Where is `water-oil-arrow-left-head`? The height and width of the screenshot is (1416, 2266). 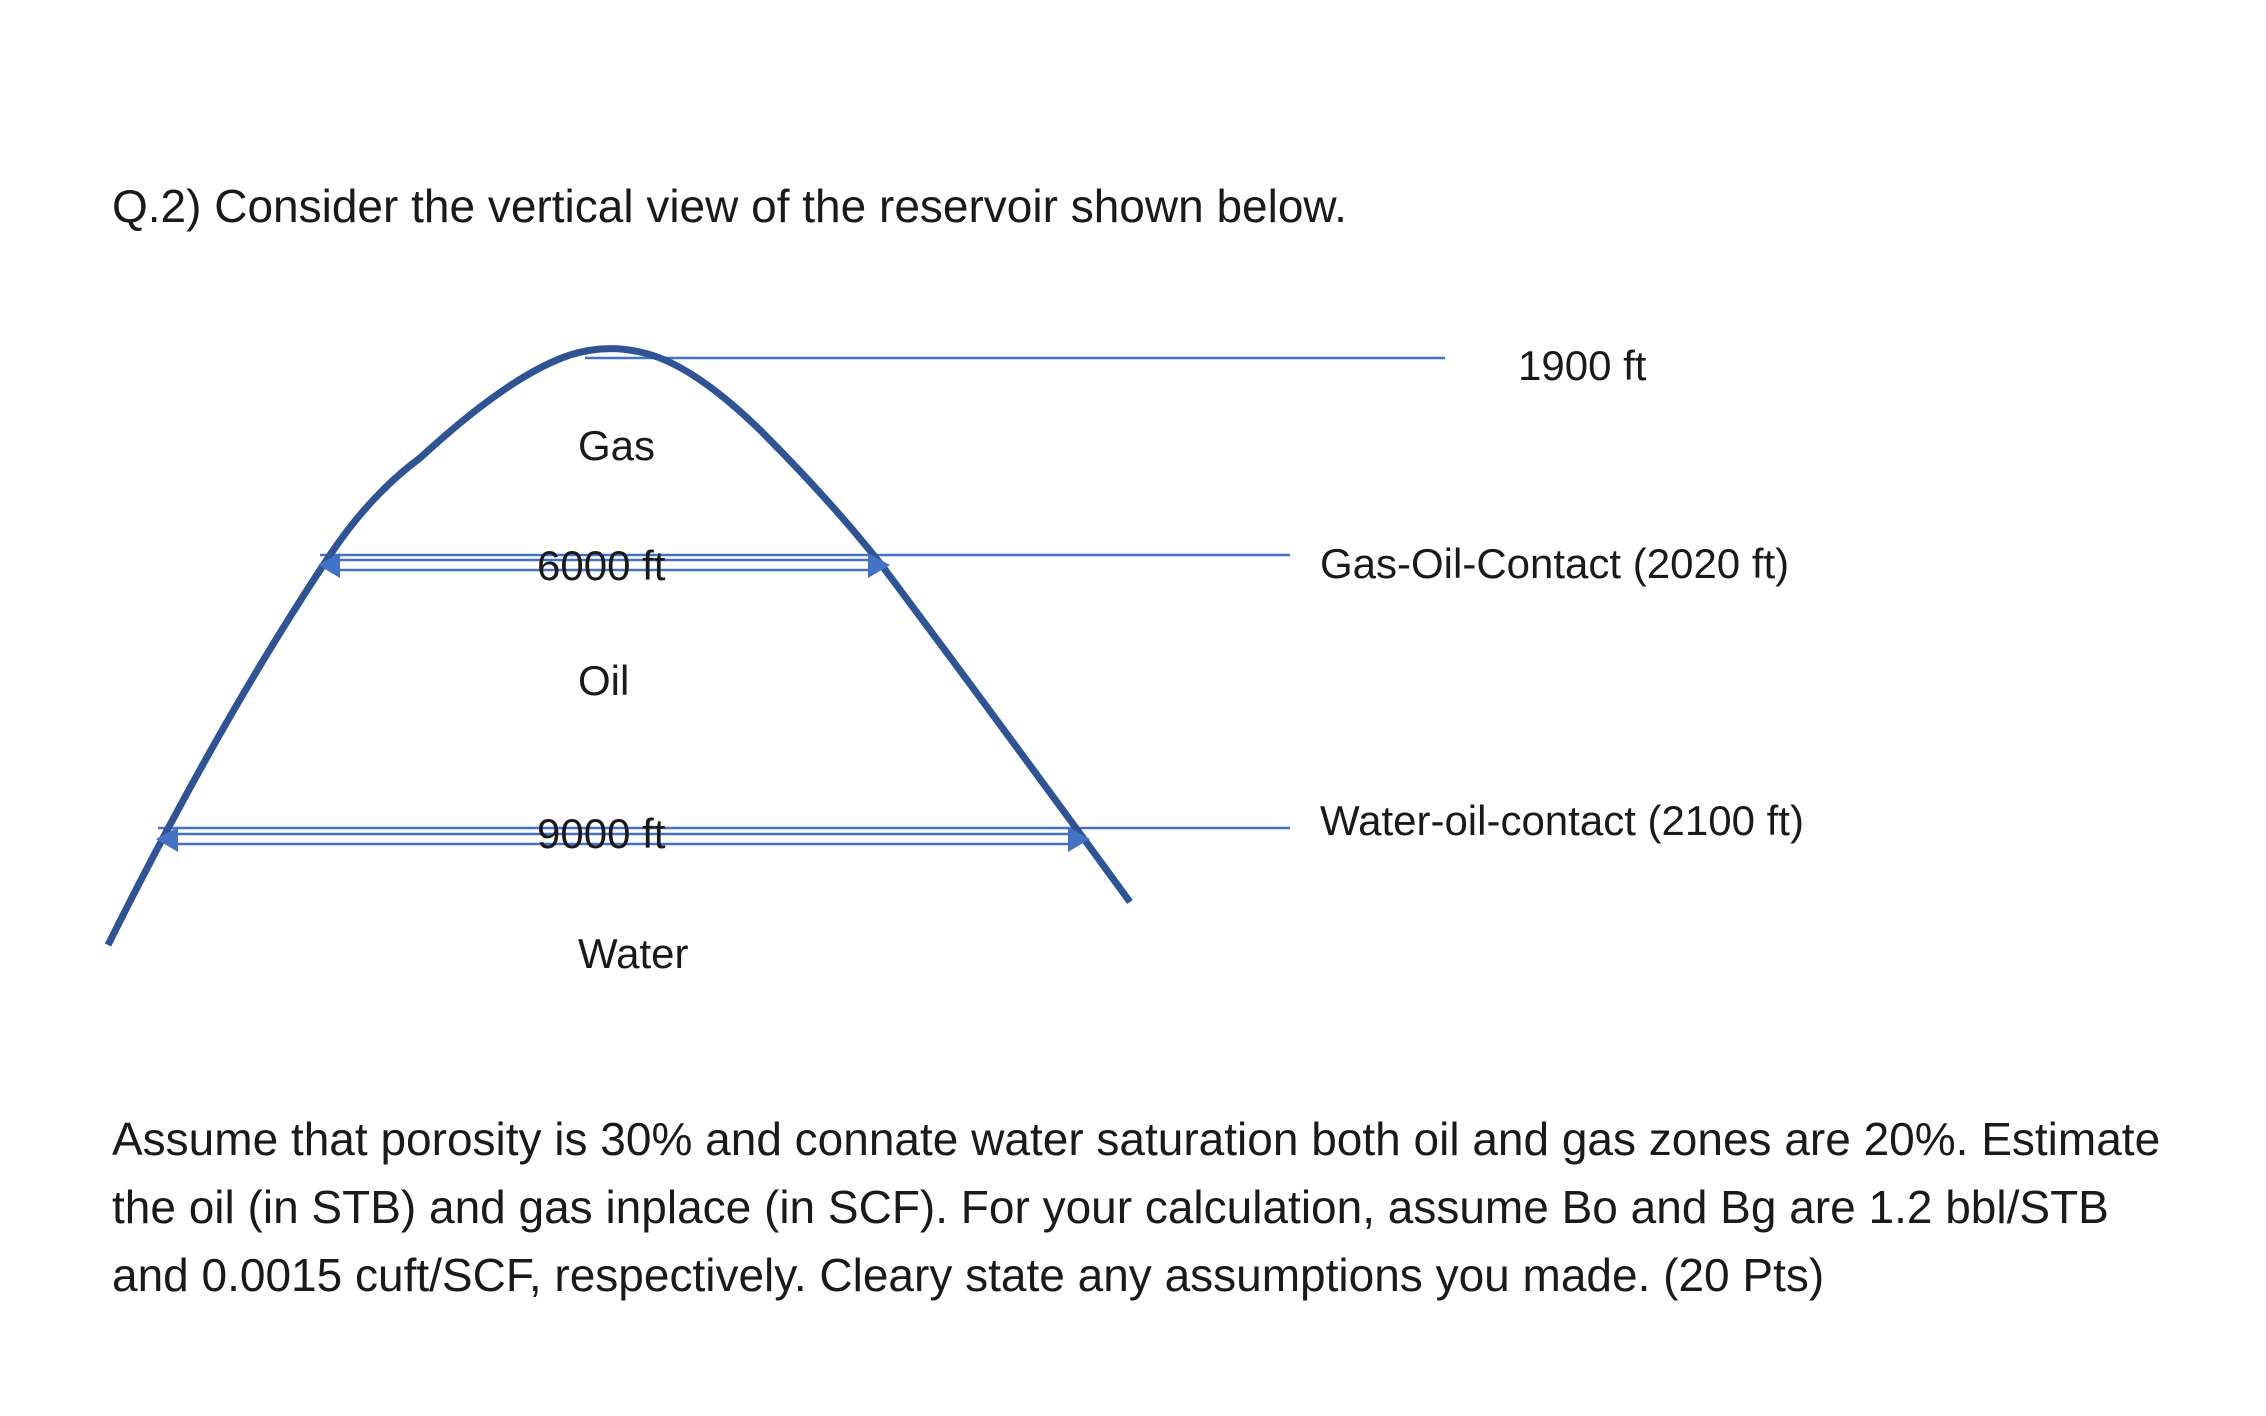
water-oil-arrow-left-head is located at coordinates (167, 839).